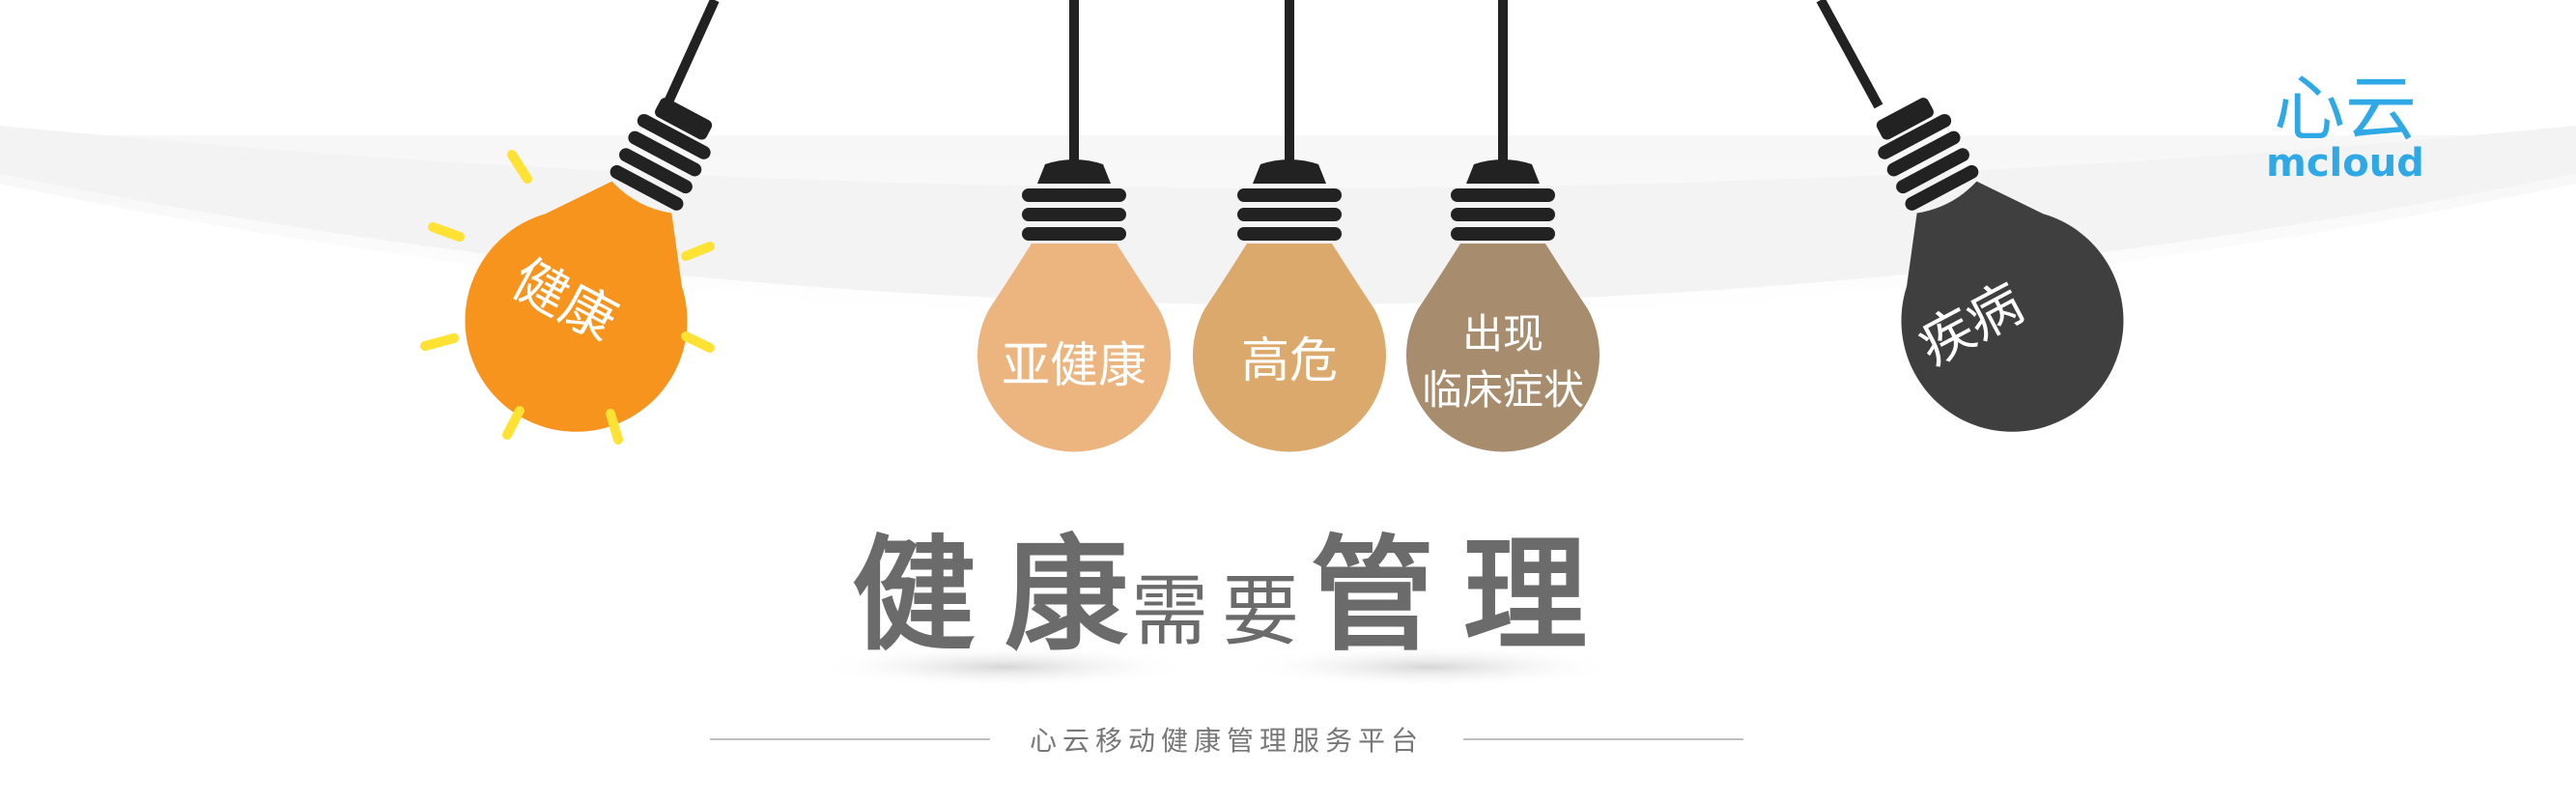 This screenshot has width=2576, height=805. I want to click on headline-word-needs: 需要, so click(1222, 611).